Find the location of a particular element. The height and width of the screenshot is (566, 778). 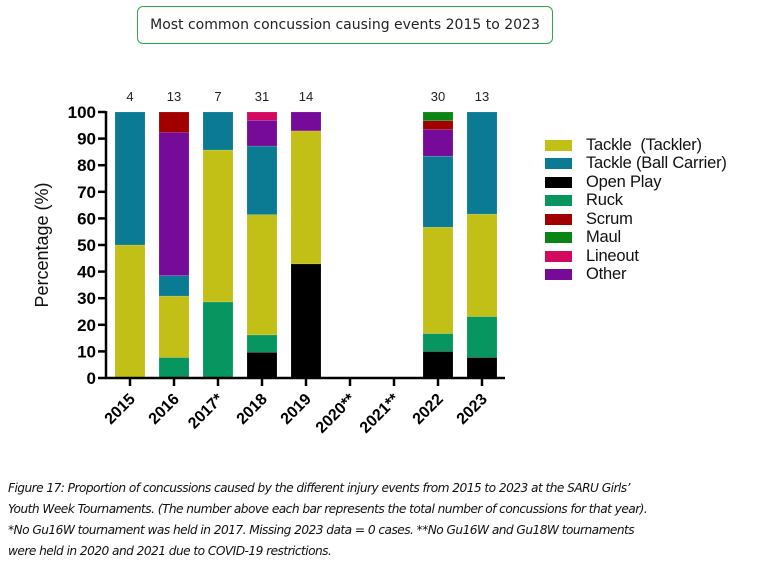

bar-segment-tackle-tackler-2023 is located at coordinates (482, 265).